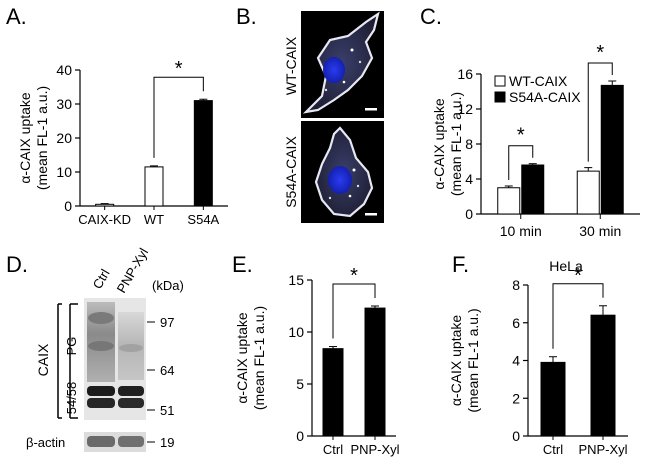 This screenshot has width=650, height=468. I want to click on marker-51: 51, so click(167, 410).